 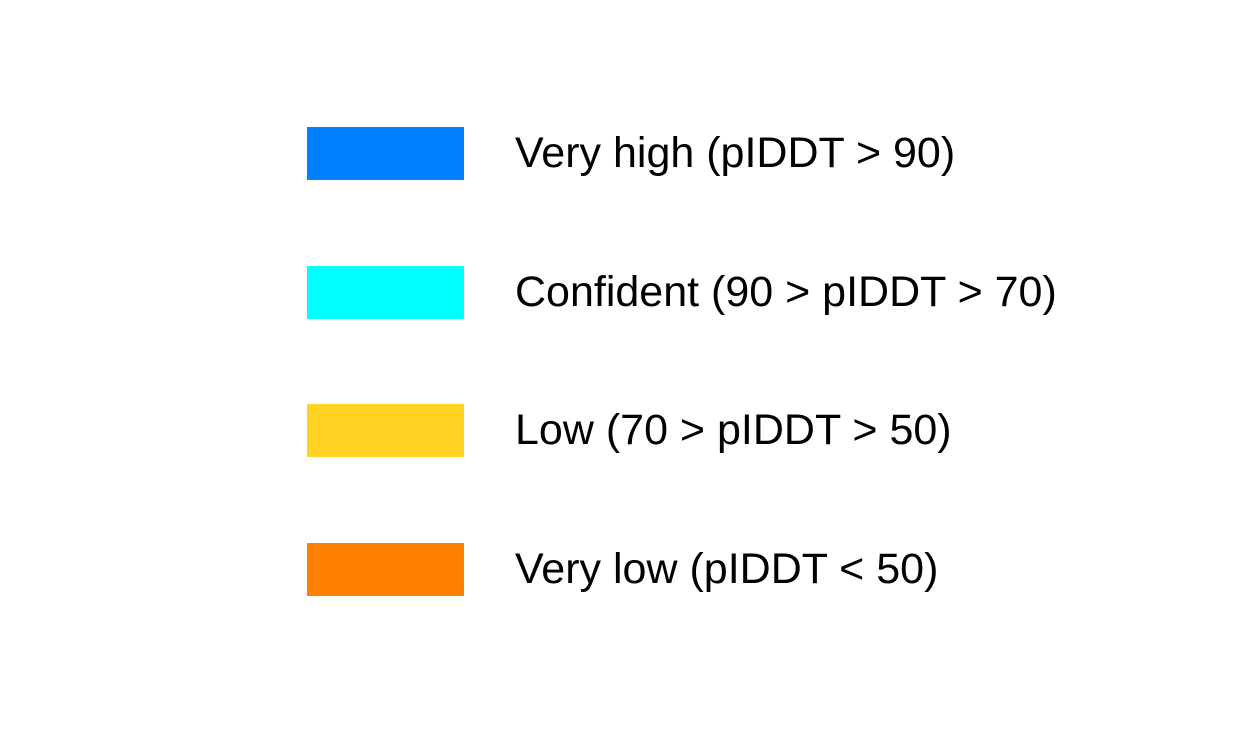 I want to click on legend-label: Confident (90 > pIDDT > 70), so click(x=786, y=291).